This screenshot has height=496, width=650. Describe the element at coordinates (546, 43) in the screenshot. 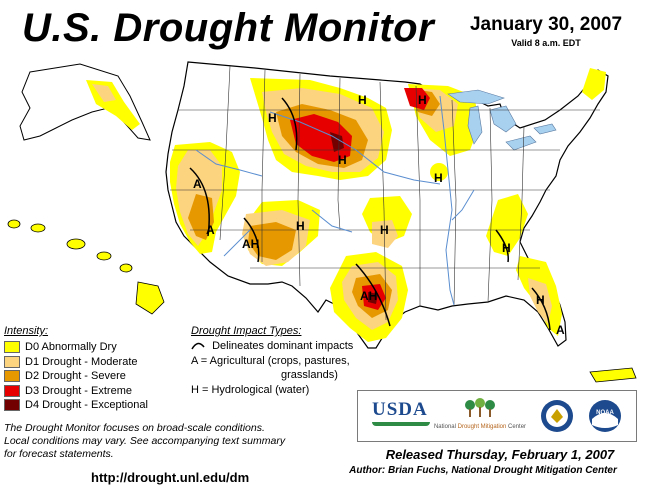

I see `valid-time: Valid 8 a.m. EDT` at that location.